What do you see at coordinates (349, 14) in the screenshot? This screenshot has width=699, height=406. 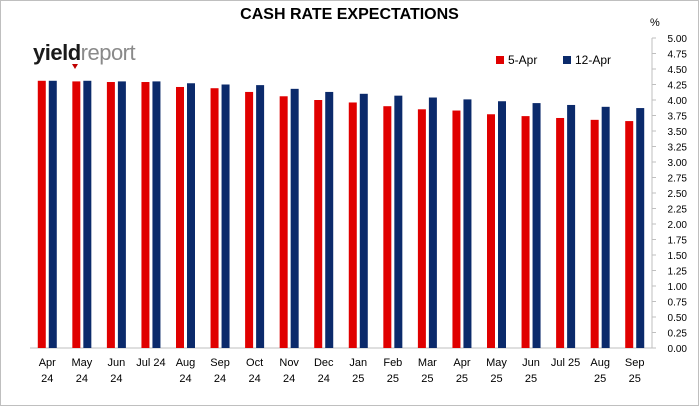 I see `chart-title: CASH RATE EXPECTATIONS` at bounding box center [349, 14].